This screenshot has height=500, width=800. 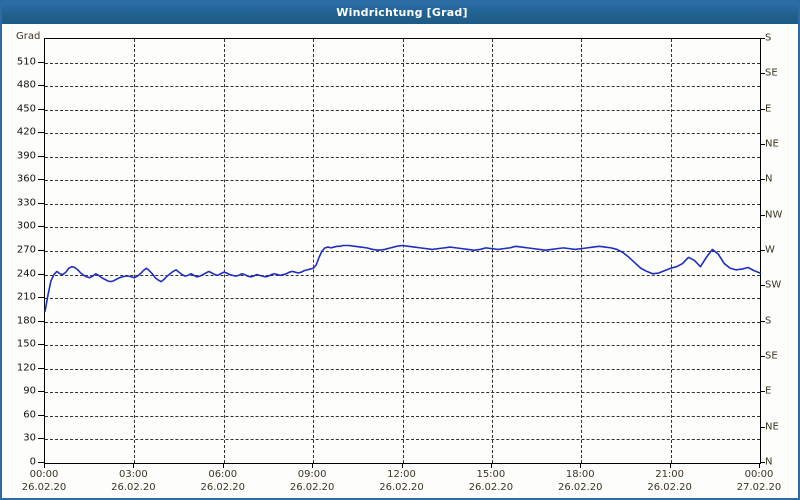 What do you see at coordinates (770, 250) in the screenshot?
I see `y-axis-right-tick-label: W` at bounding box center [770, 250].